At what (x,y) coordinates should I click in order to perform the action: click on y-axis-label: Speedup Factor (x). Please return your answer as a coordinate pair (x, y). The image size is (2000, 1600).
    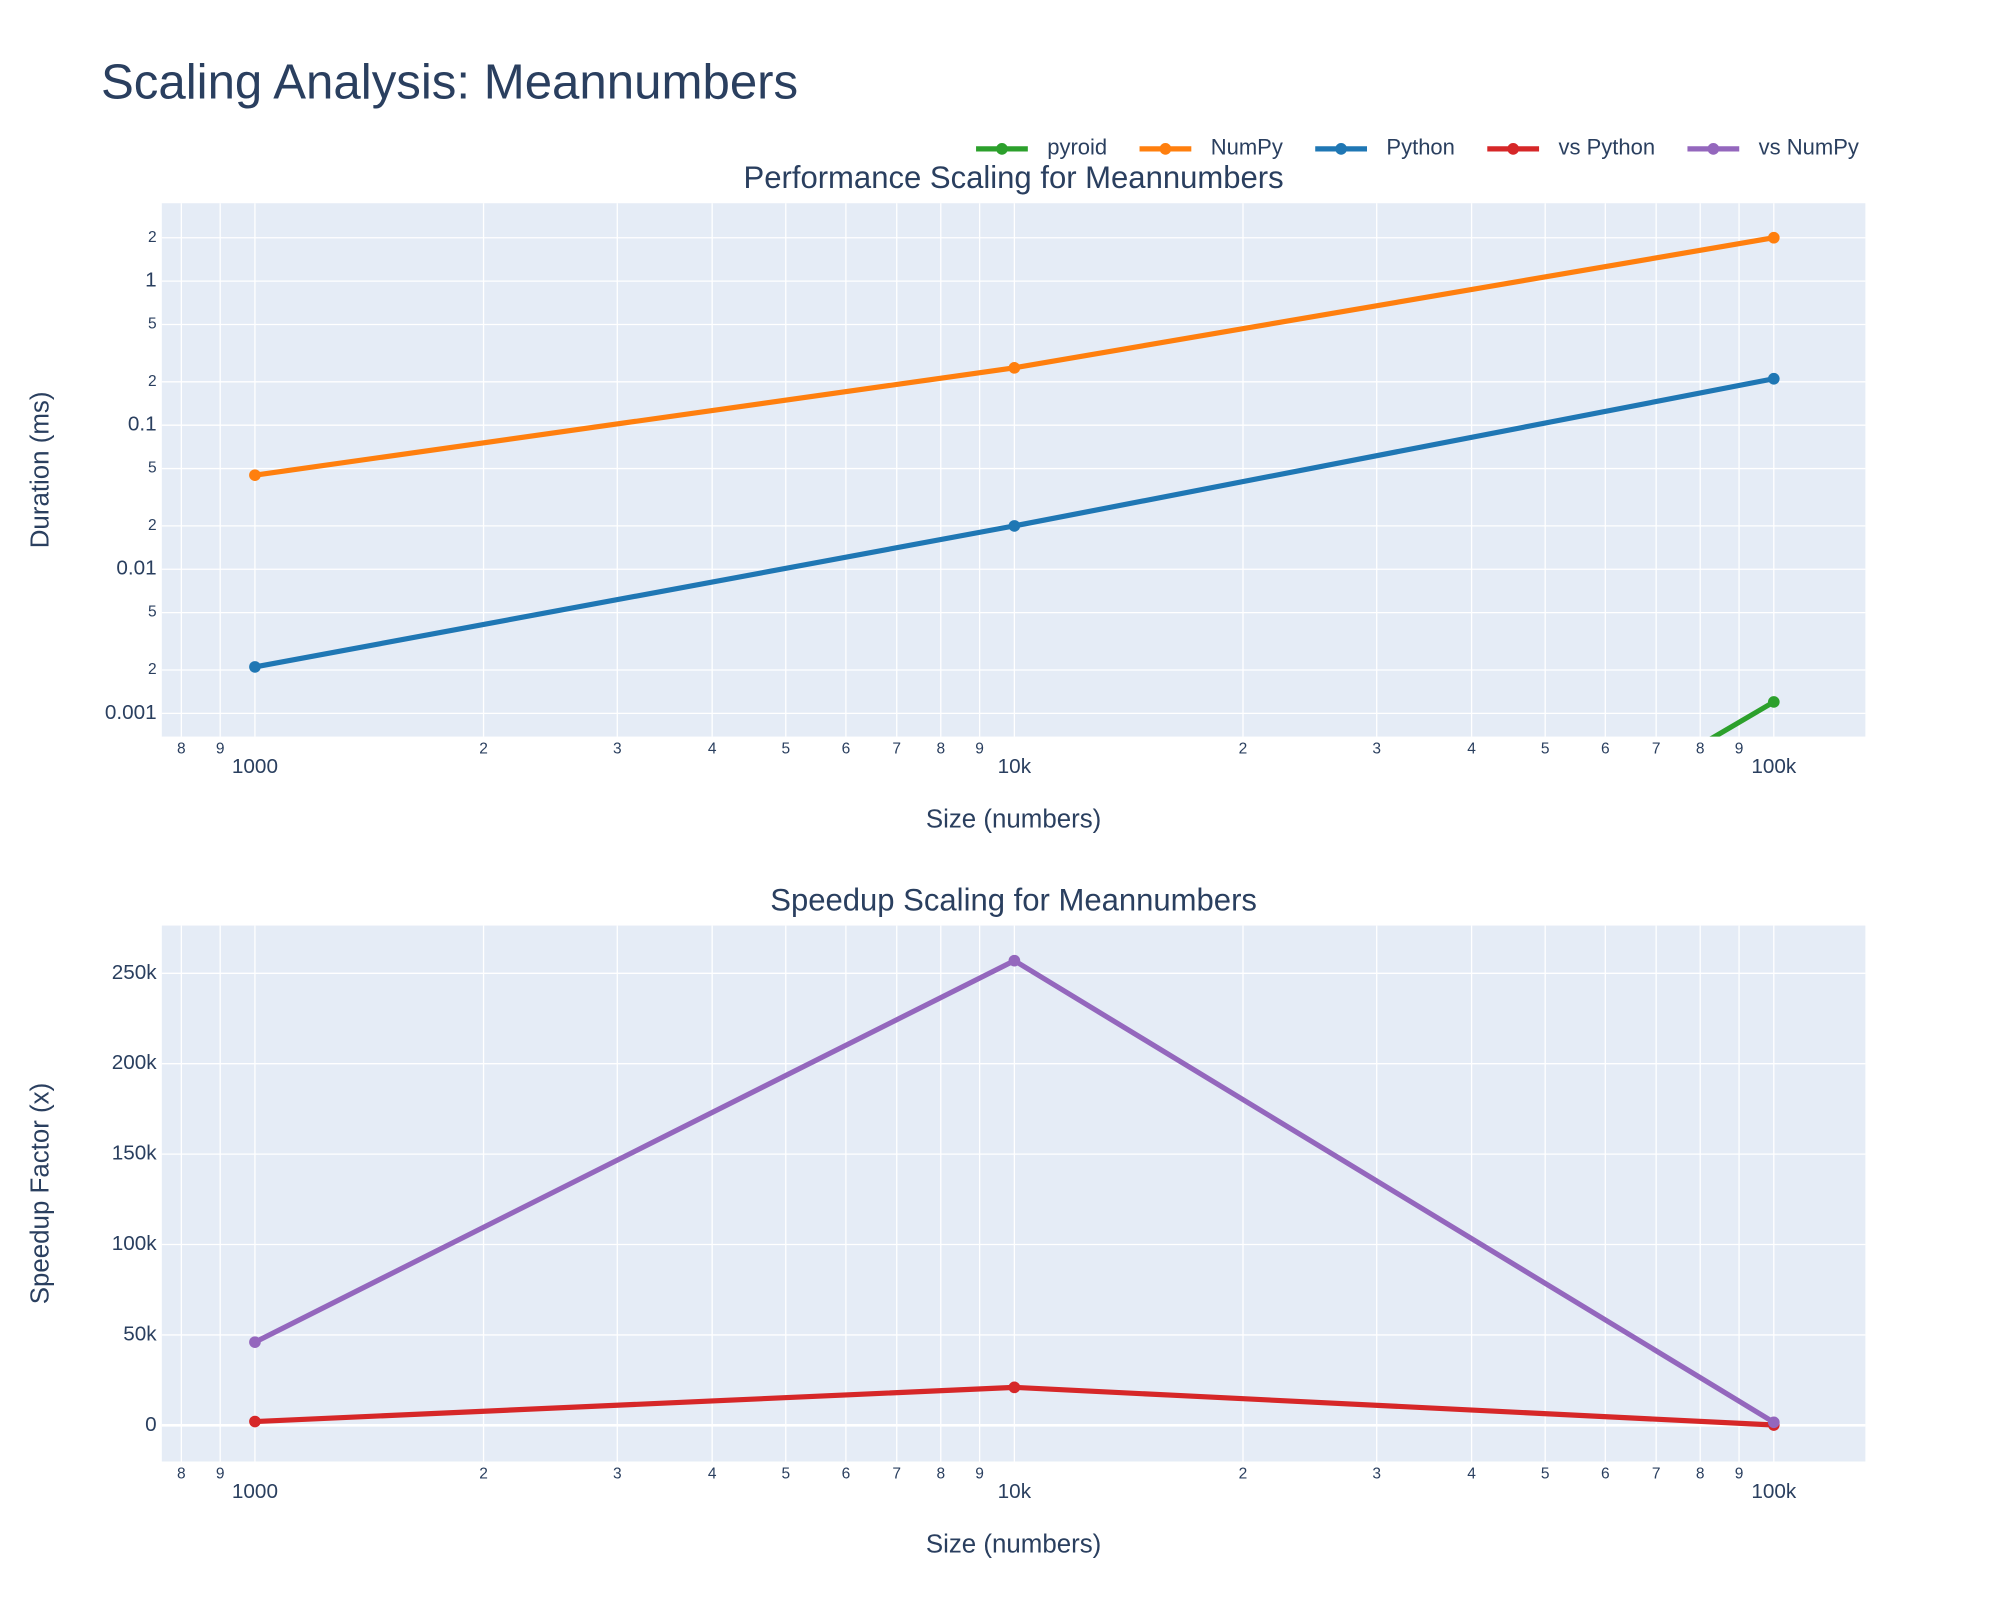
    Looking at the image, I should click on (40, 1193).